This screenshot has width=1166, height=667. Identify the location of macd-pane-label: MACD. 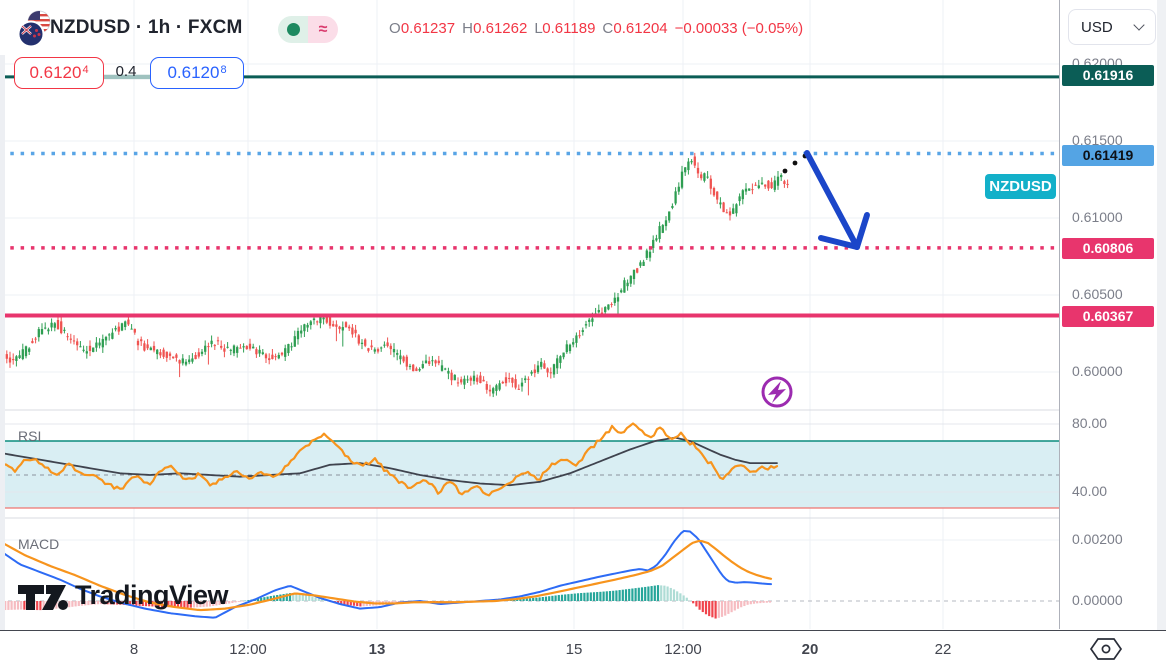
(39, 544).